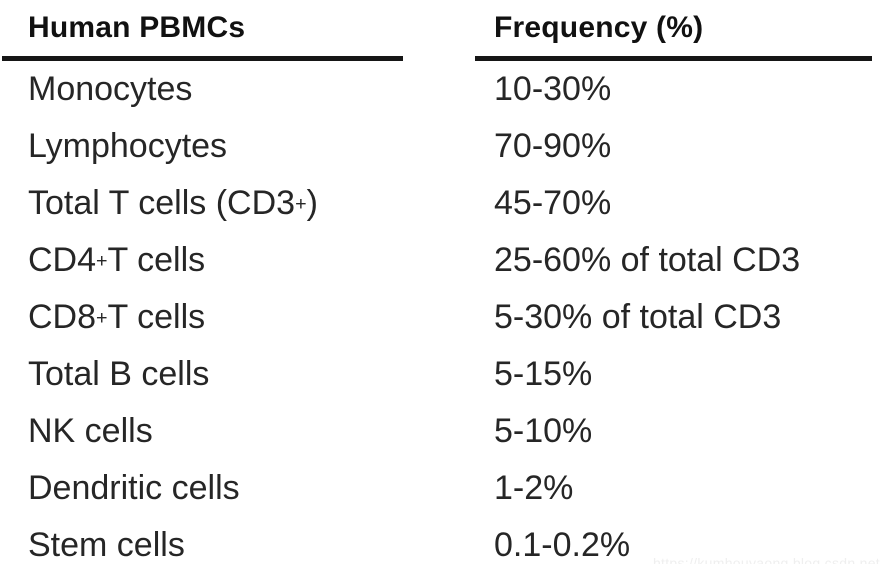 Image resolution: width=888 pixels, height=564 pixels. What do you see at coordinates (110, 89) in the screenshot?
I see `cell-type-cell: Monocytes` at bounding box center [110, 89].